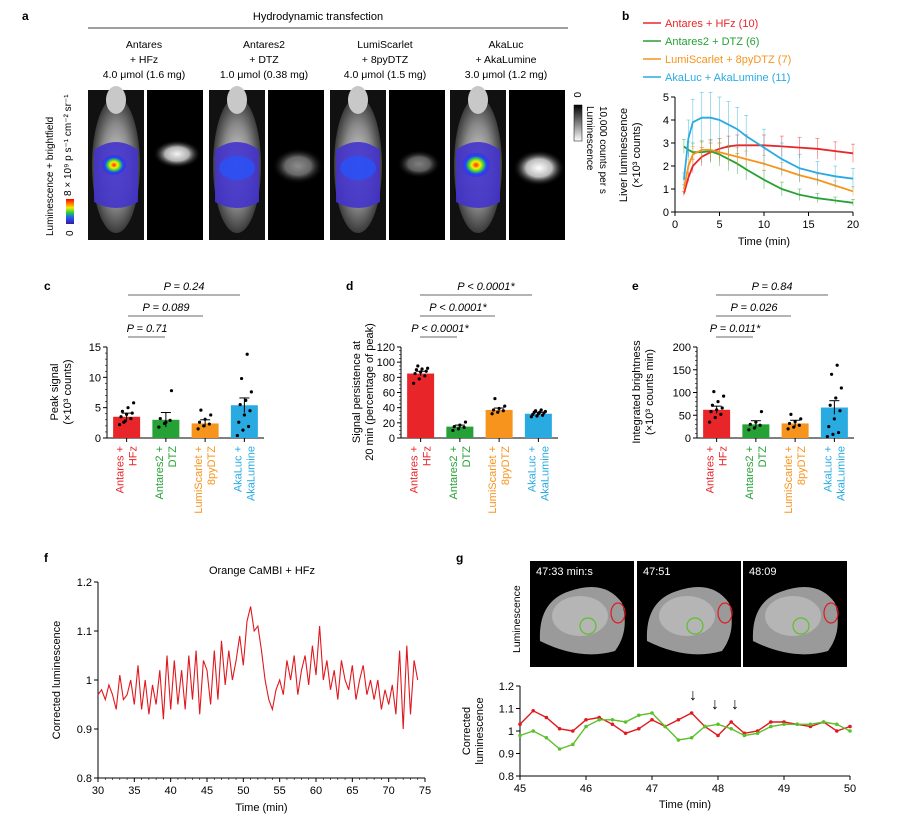 The width and height of the screenshot is (918, 833). What do you see at coordinates (386, 348) in the screenshot?
I see `y-tick-label: 120` at bounding box center [386, 348].